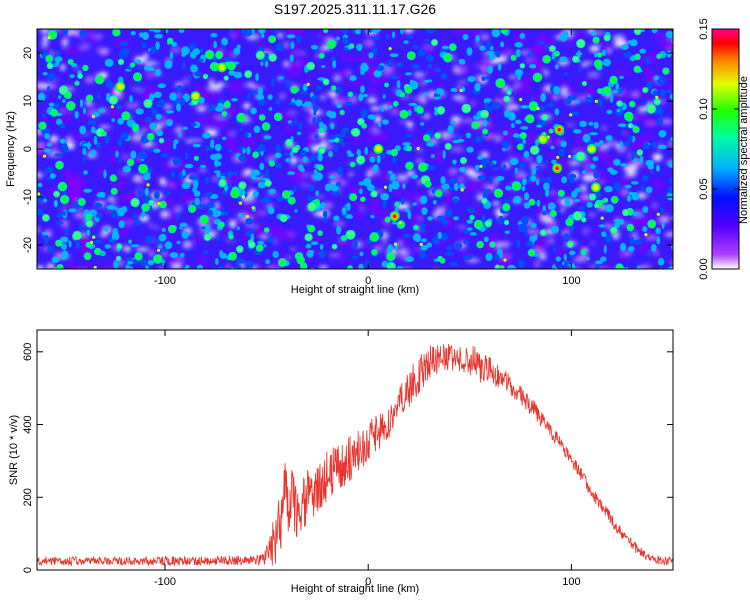  Describe the element at coordinates (704, 268) in the screenshot. I see `colorbar-tick-label: 0.00` at that location.